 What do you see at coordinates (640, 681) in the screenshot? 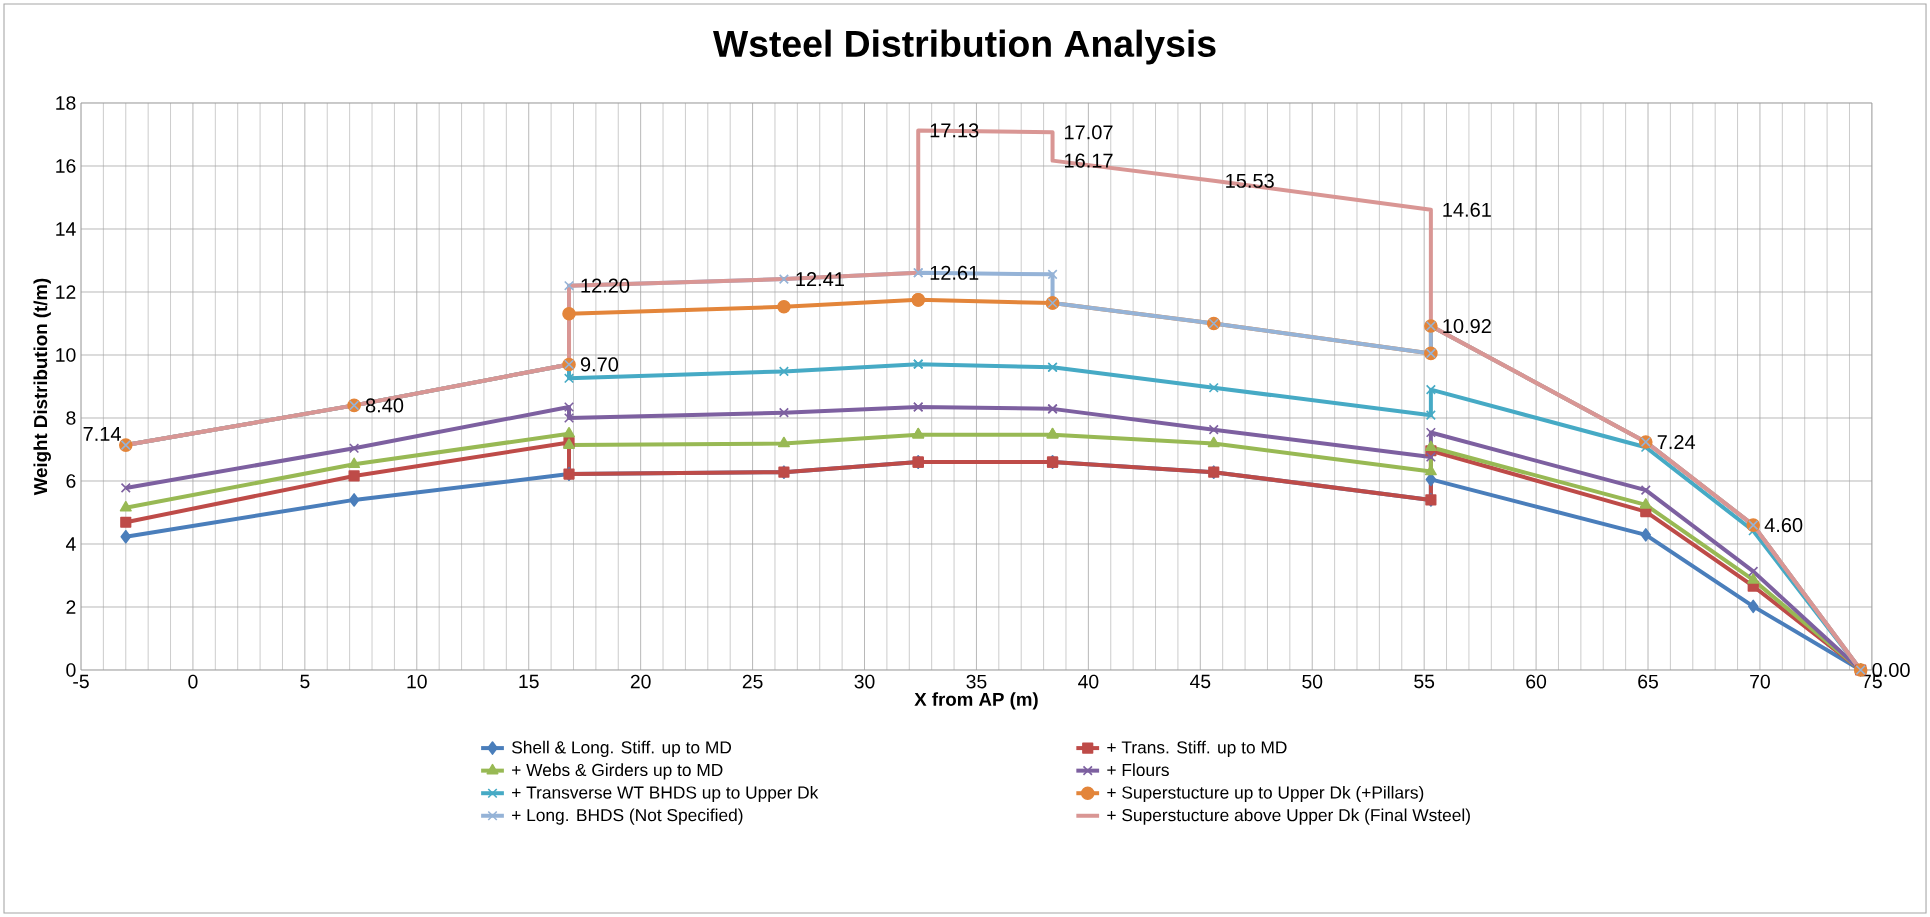
I see `x-tick-label: 20` at bounding box center [640, 681].